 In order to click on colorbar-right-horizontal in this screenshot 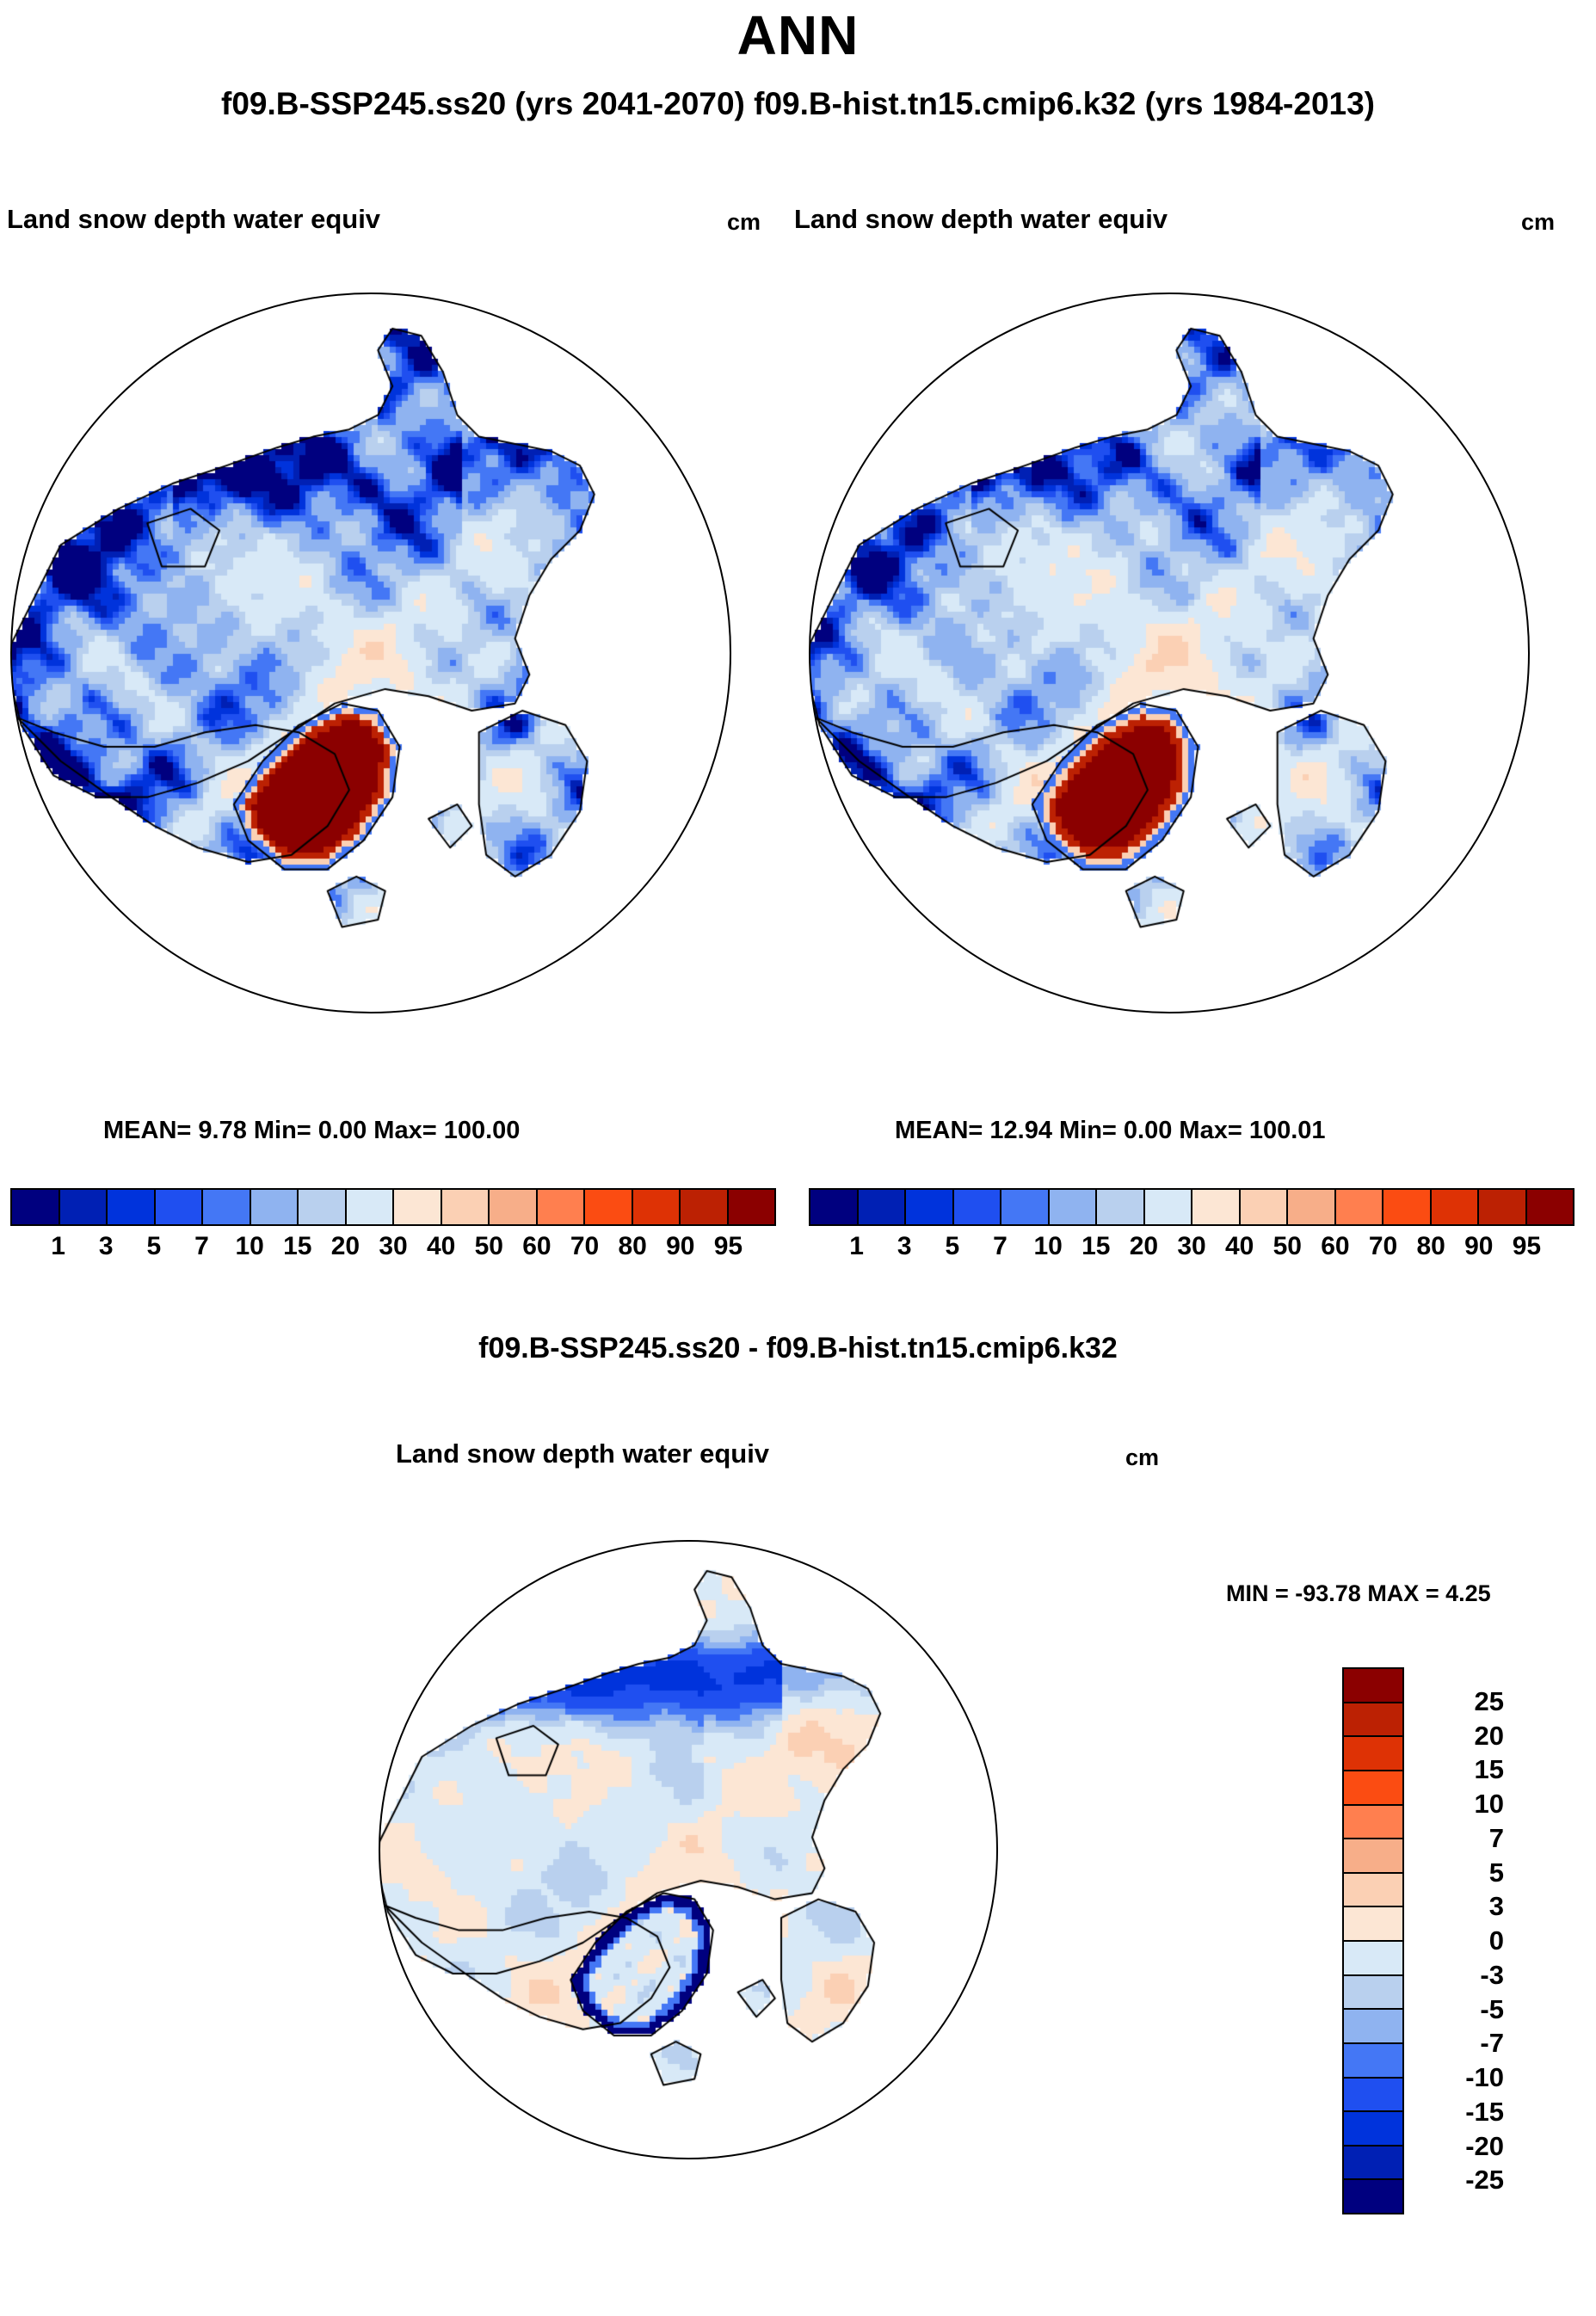, I will do `click(1191, 1207)`.